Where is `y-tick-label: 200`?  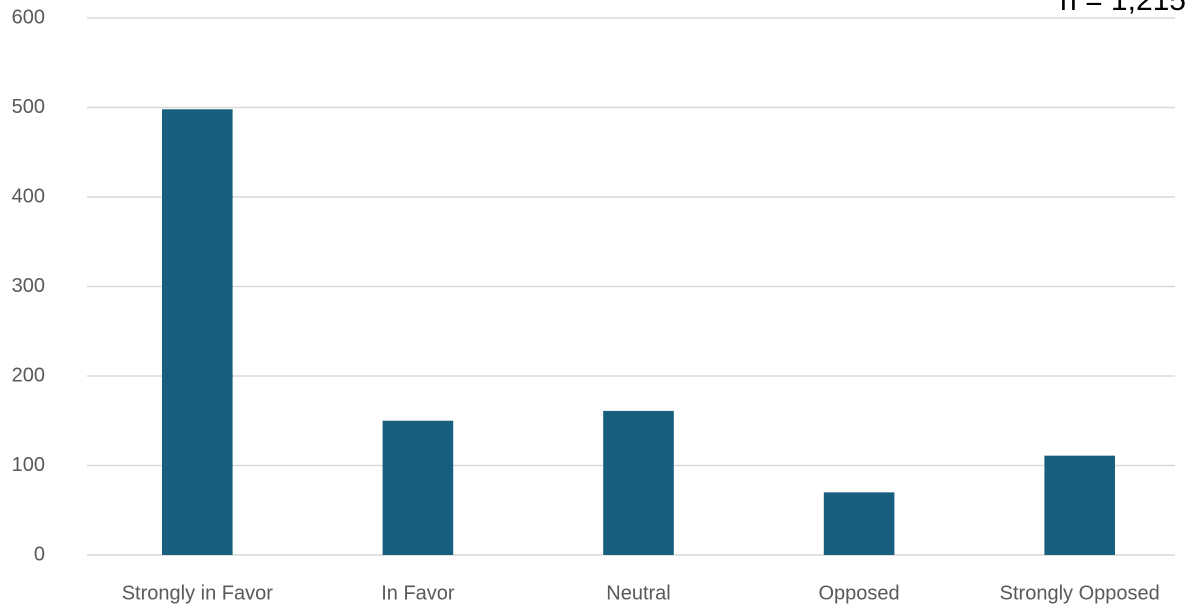
y-tick-label: 200 is located at coordinates (28, 375).